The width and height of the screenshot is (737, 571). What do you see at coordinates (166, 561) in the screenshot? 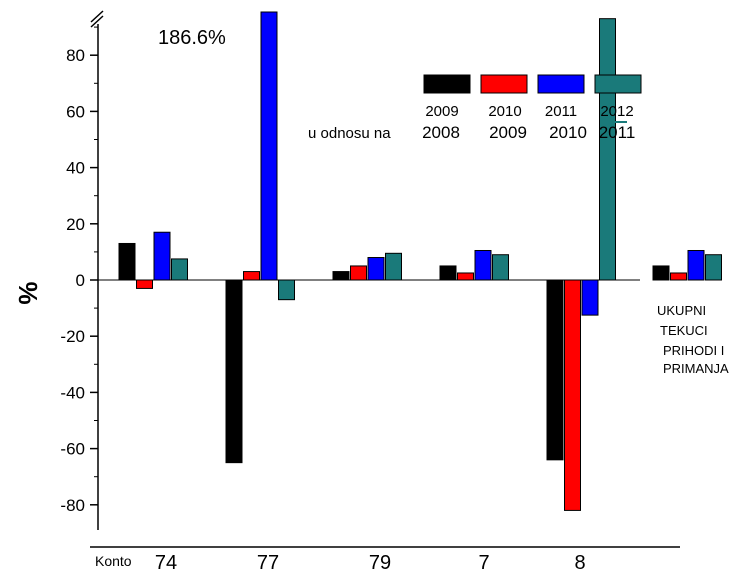
I see `x-tick-label-74: 74` at bounding box center [166, 561].